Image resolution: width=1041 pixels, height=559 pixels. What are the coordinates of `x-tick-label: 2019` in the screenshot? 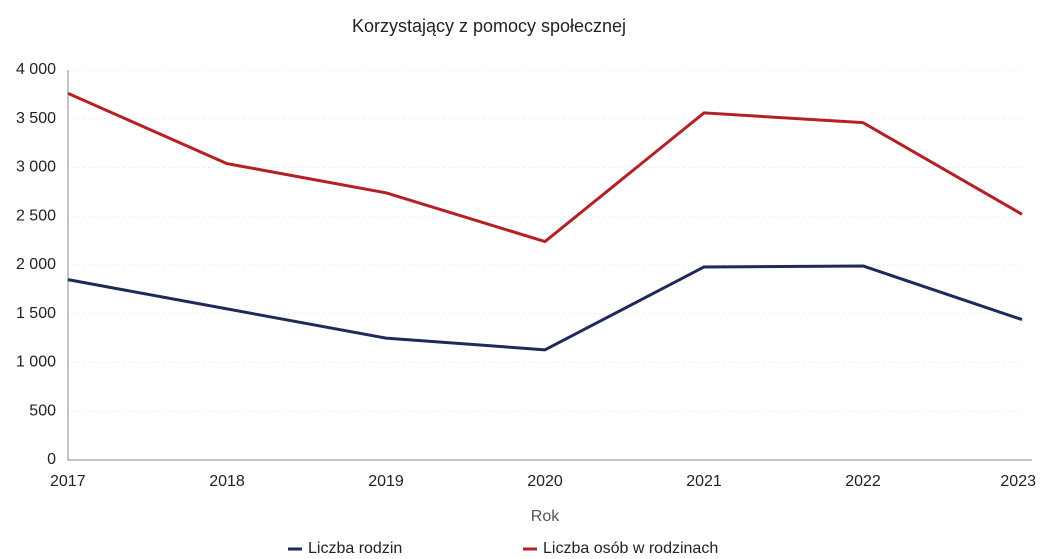 It's located at (386, 481).